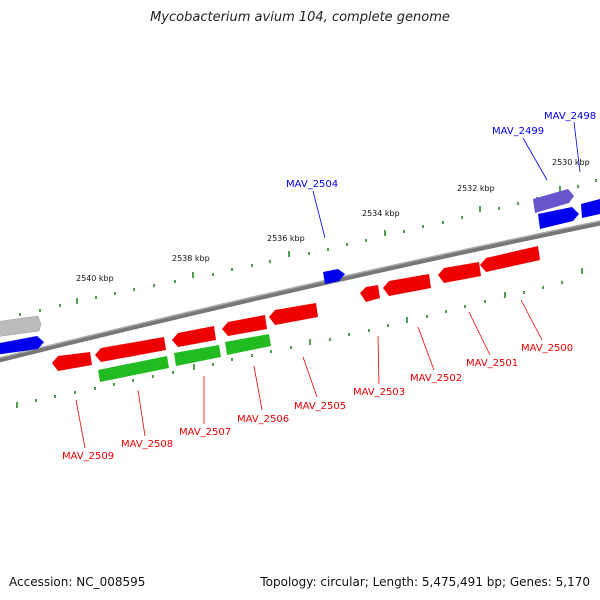 The width and height of the screenshot is (600, 600). Describe the element at coordinates (320, 406) in the screenshot. I see `gene-label: MAV_2505` at that location.